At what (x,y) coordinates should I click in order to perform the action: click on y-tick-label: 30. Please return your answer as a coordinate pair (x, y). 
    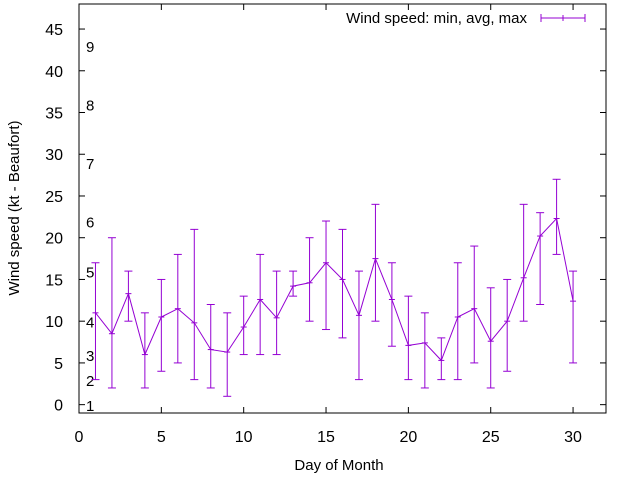
    Looking at the image, I should click on (54, 155).